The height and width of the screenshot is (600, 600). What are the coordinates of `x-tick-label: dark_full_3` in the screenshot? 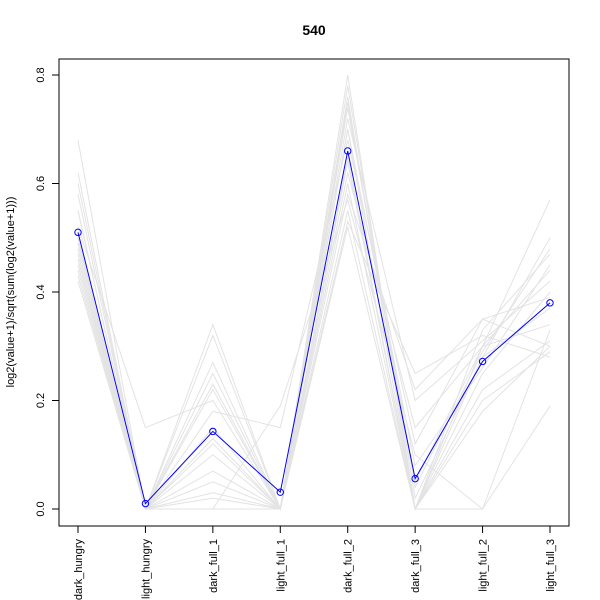 It's located at (416, 566).